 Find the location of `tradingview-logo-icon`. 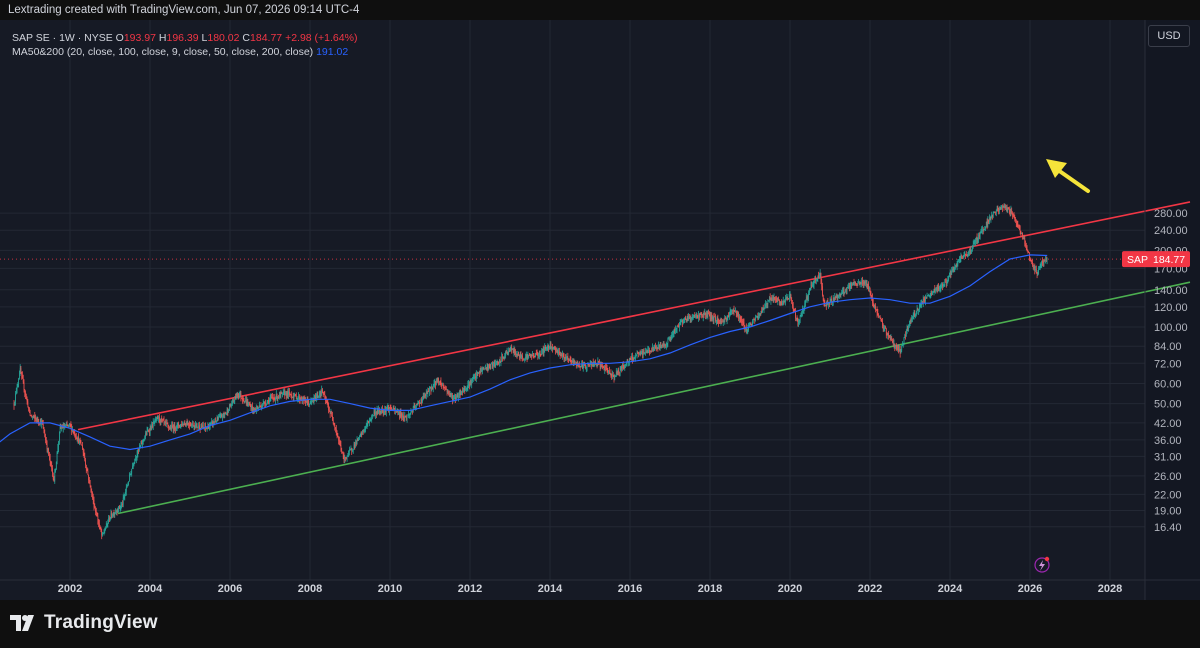

tradingview-logo-icon is located at coordinates (22, 623).